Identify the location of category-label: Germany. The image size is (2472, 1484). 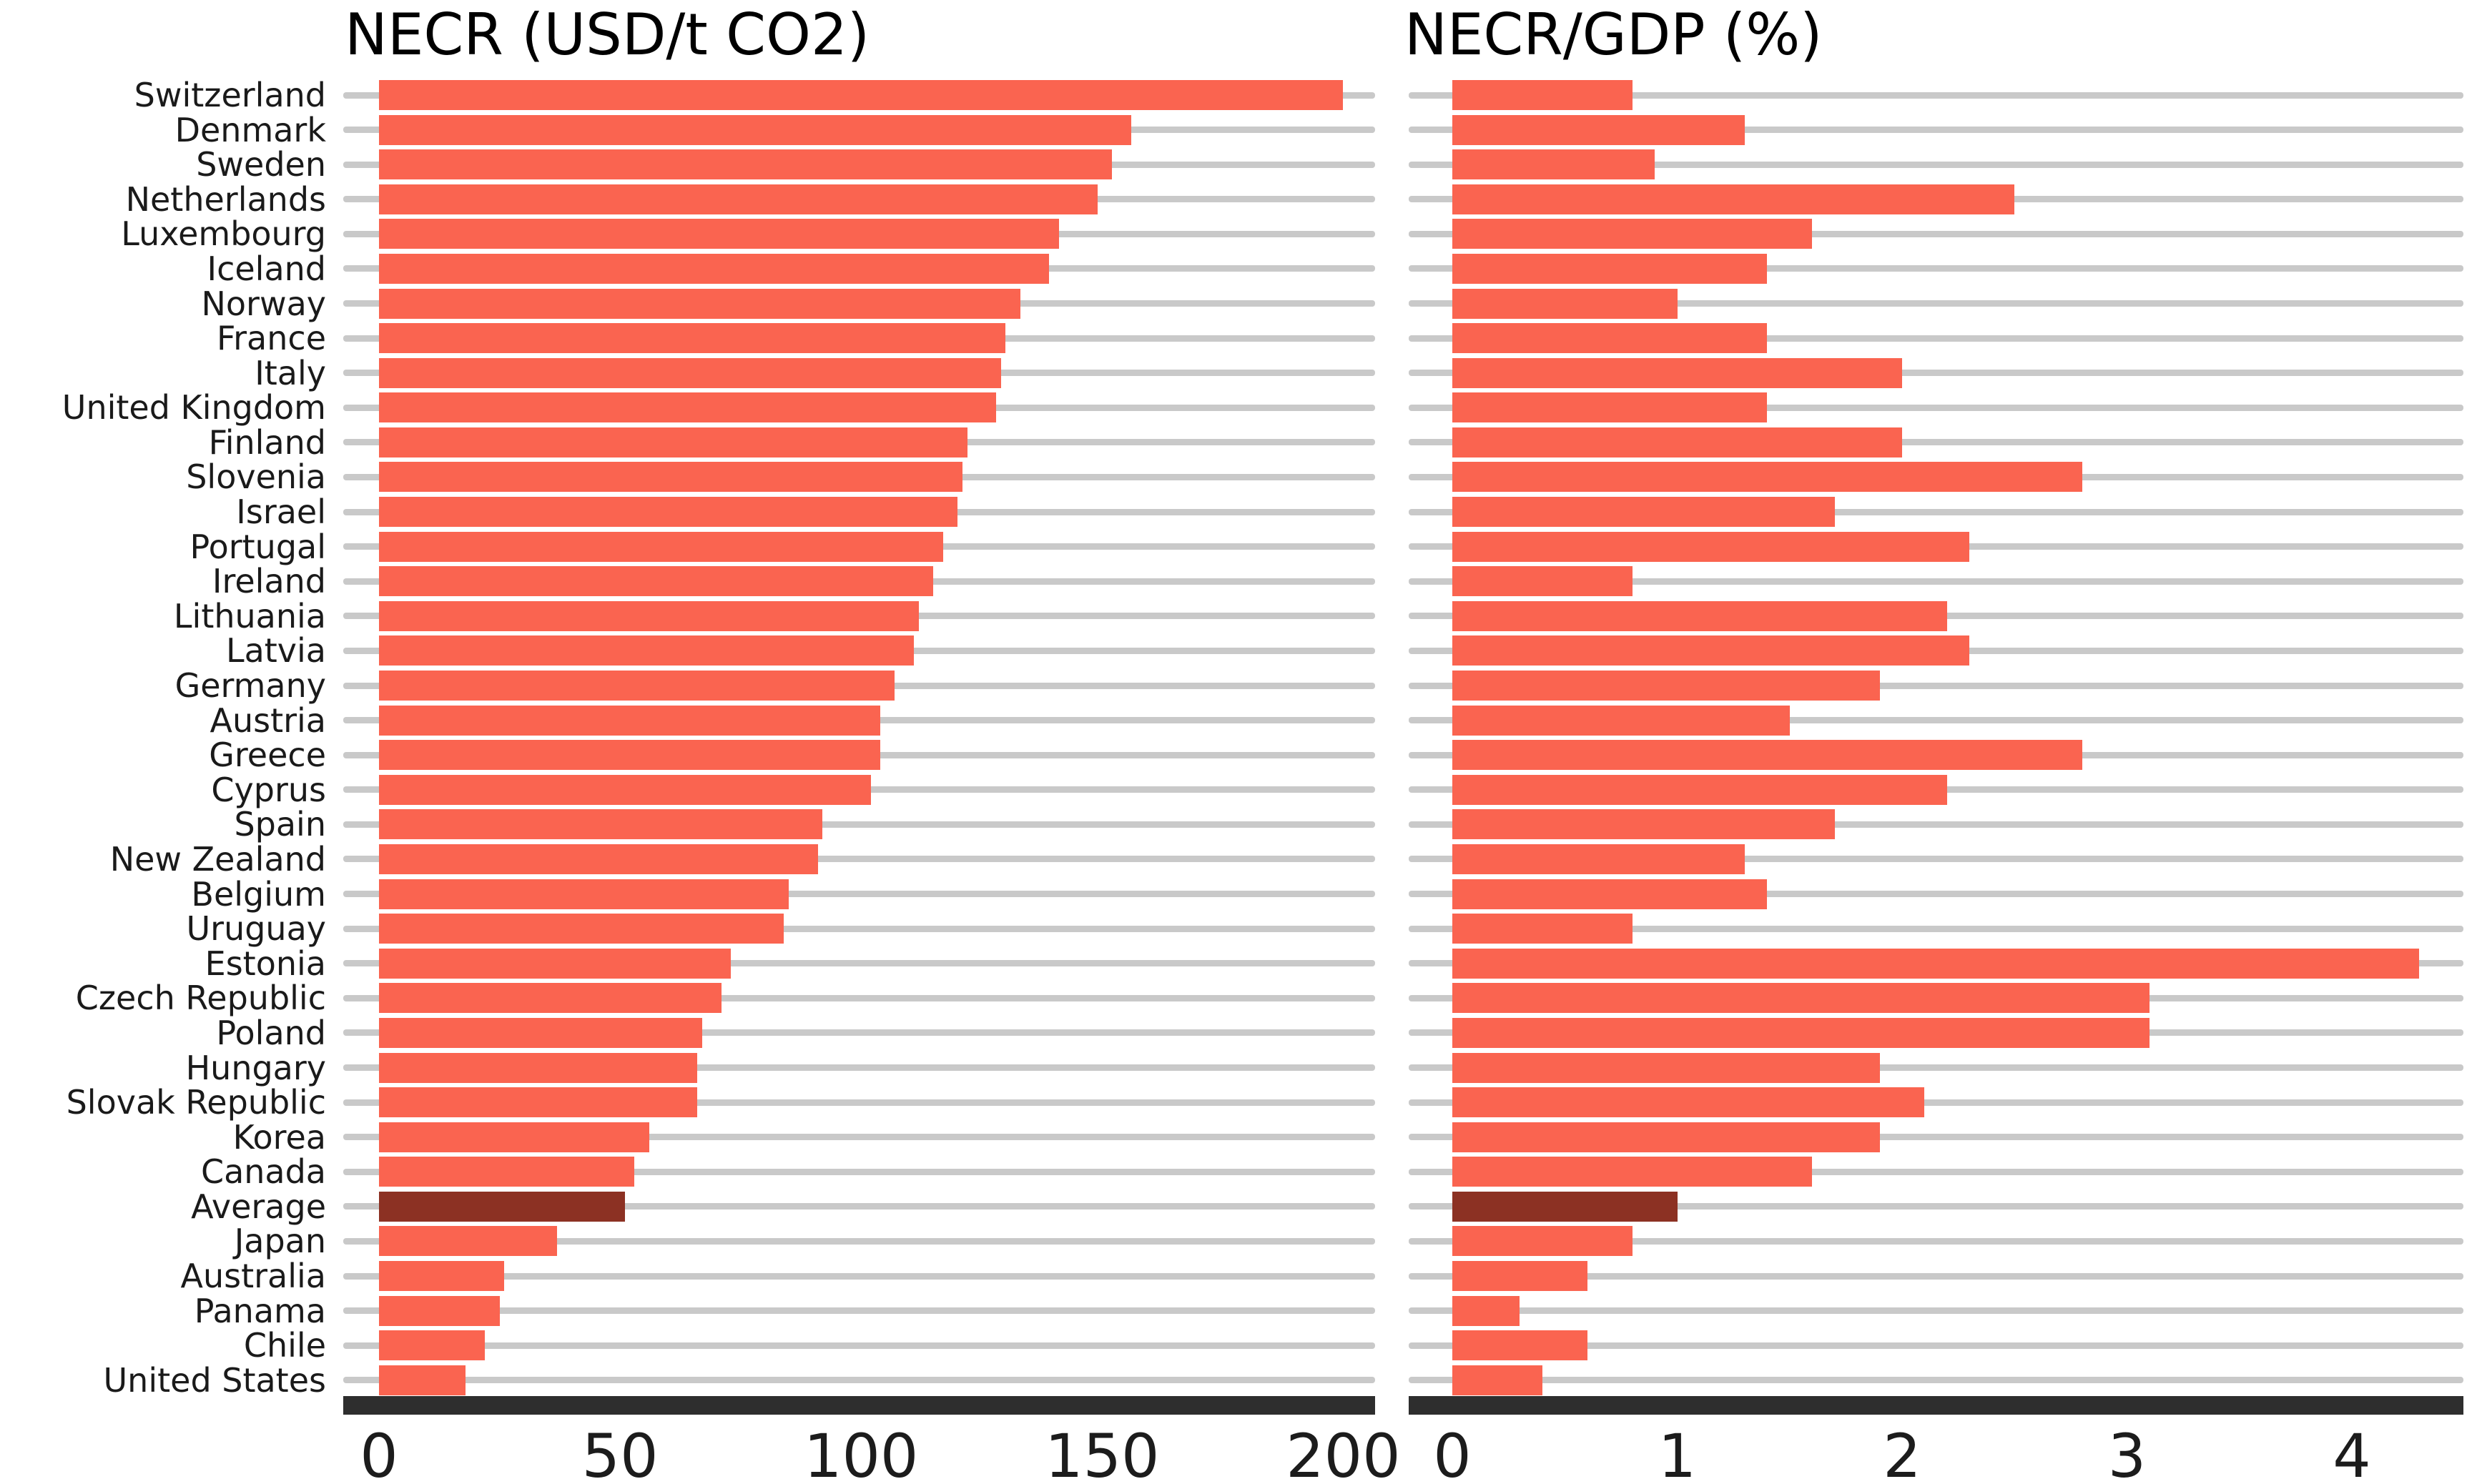
(250, 686).